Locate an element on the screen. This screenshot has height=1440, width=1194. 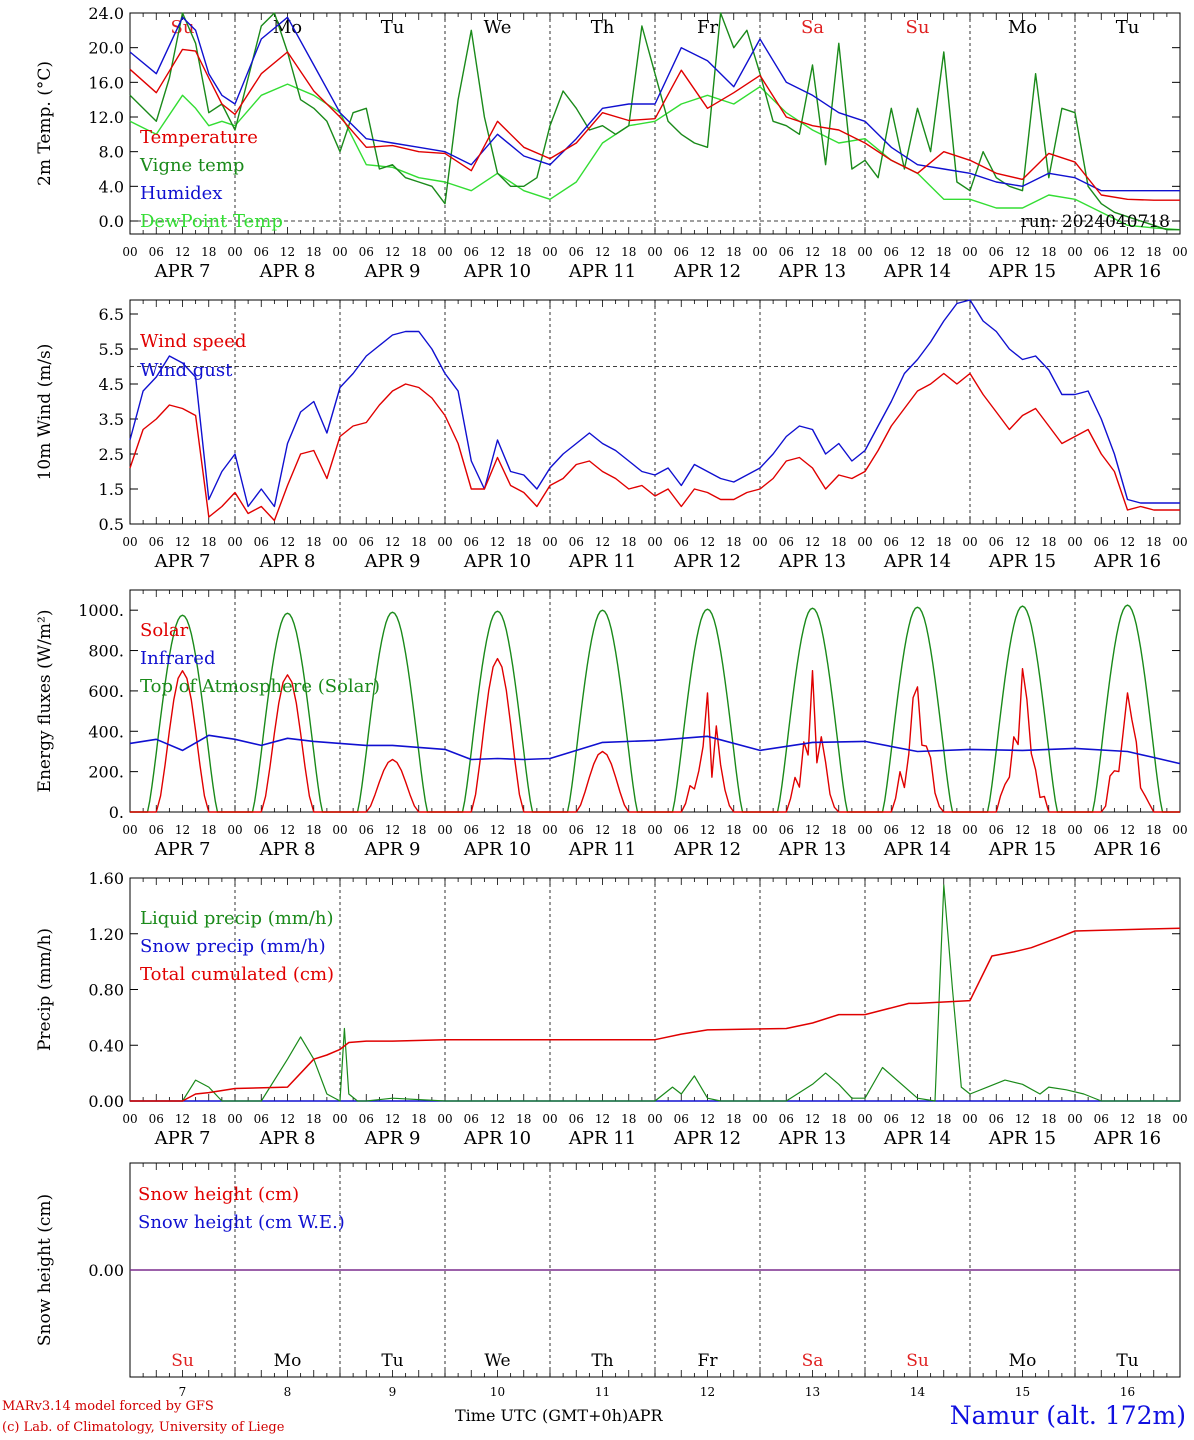
energy-ytick-label: 600. is located at coordinates (106, 691).